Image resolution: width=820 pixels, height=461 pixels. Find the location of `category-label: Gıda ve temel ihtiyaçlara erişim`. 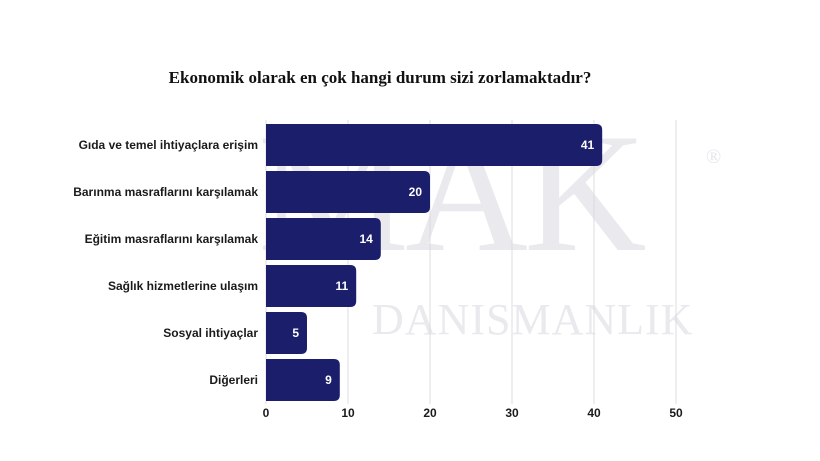

category-label: Gıda ve temel ihtiyaçlara erişim is located at coordinates (168, 145).